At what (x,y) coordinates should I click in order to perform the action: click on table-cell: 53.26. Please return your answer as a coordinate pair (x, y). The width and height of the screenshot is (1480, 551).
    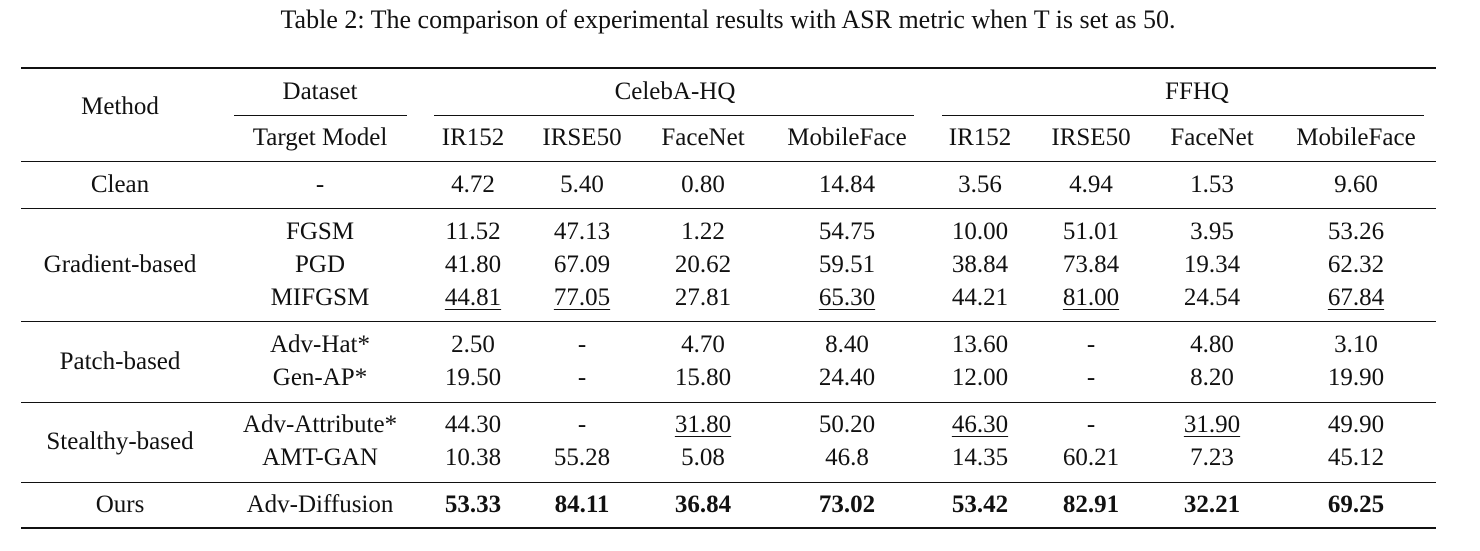
    Looking at the image, I should click on (1356, 231).